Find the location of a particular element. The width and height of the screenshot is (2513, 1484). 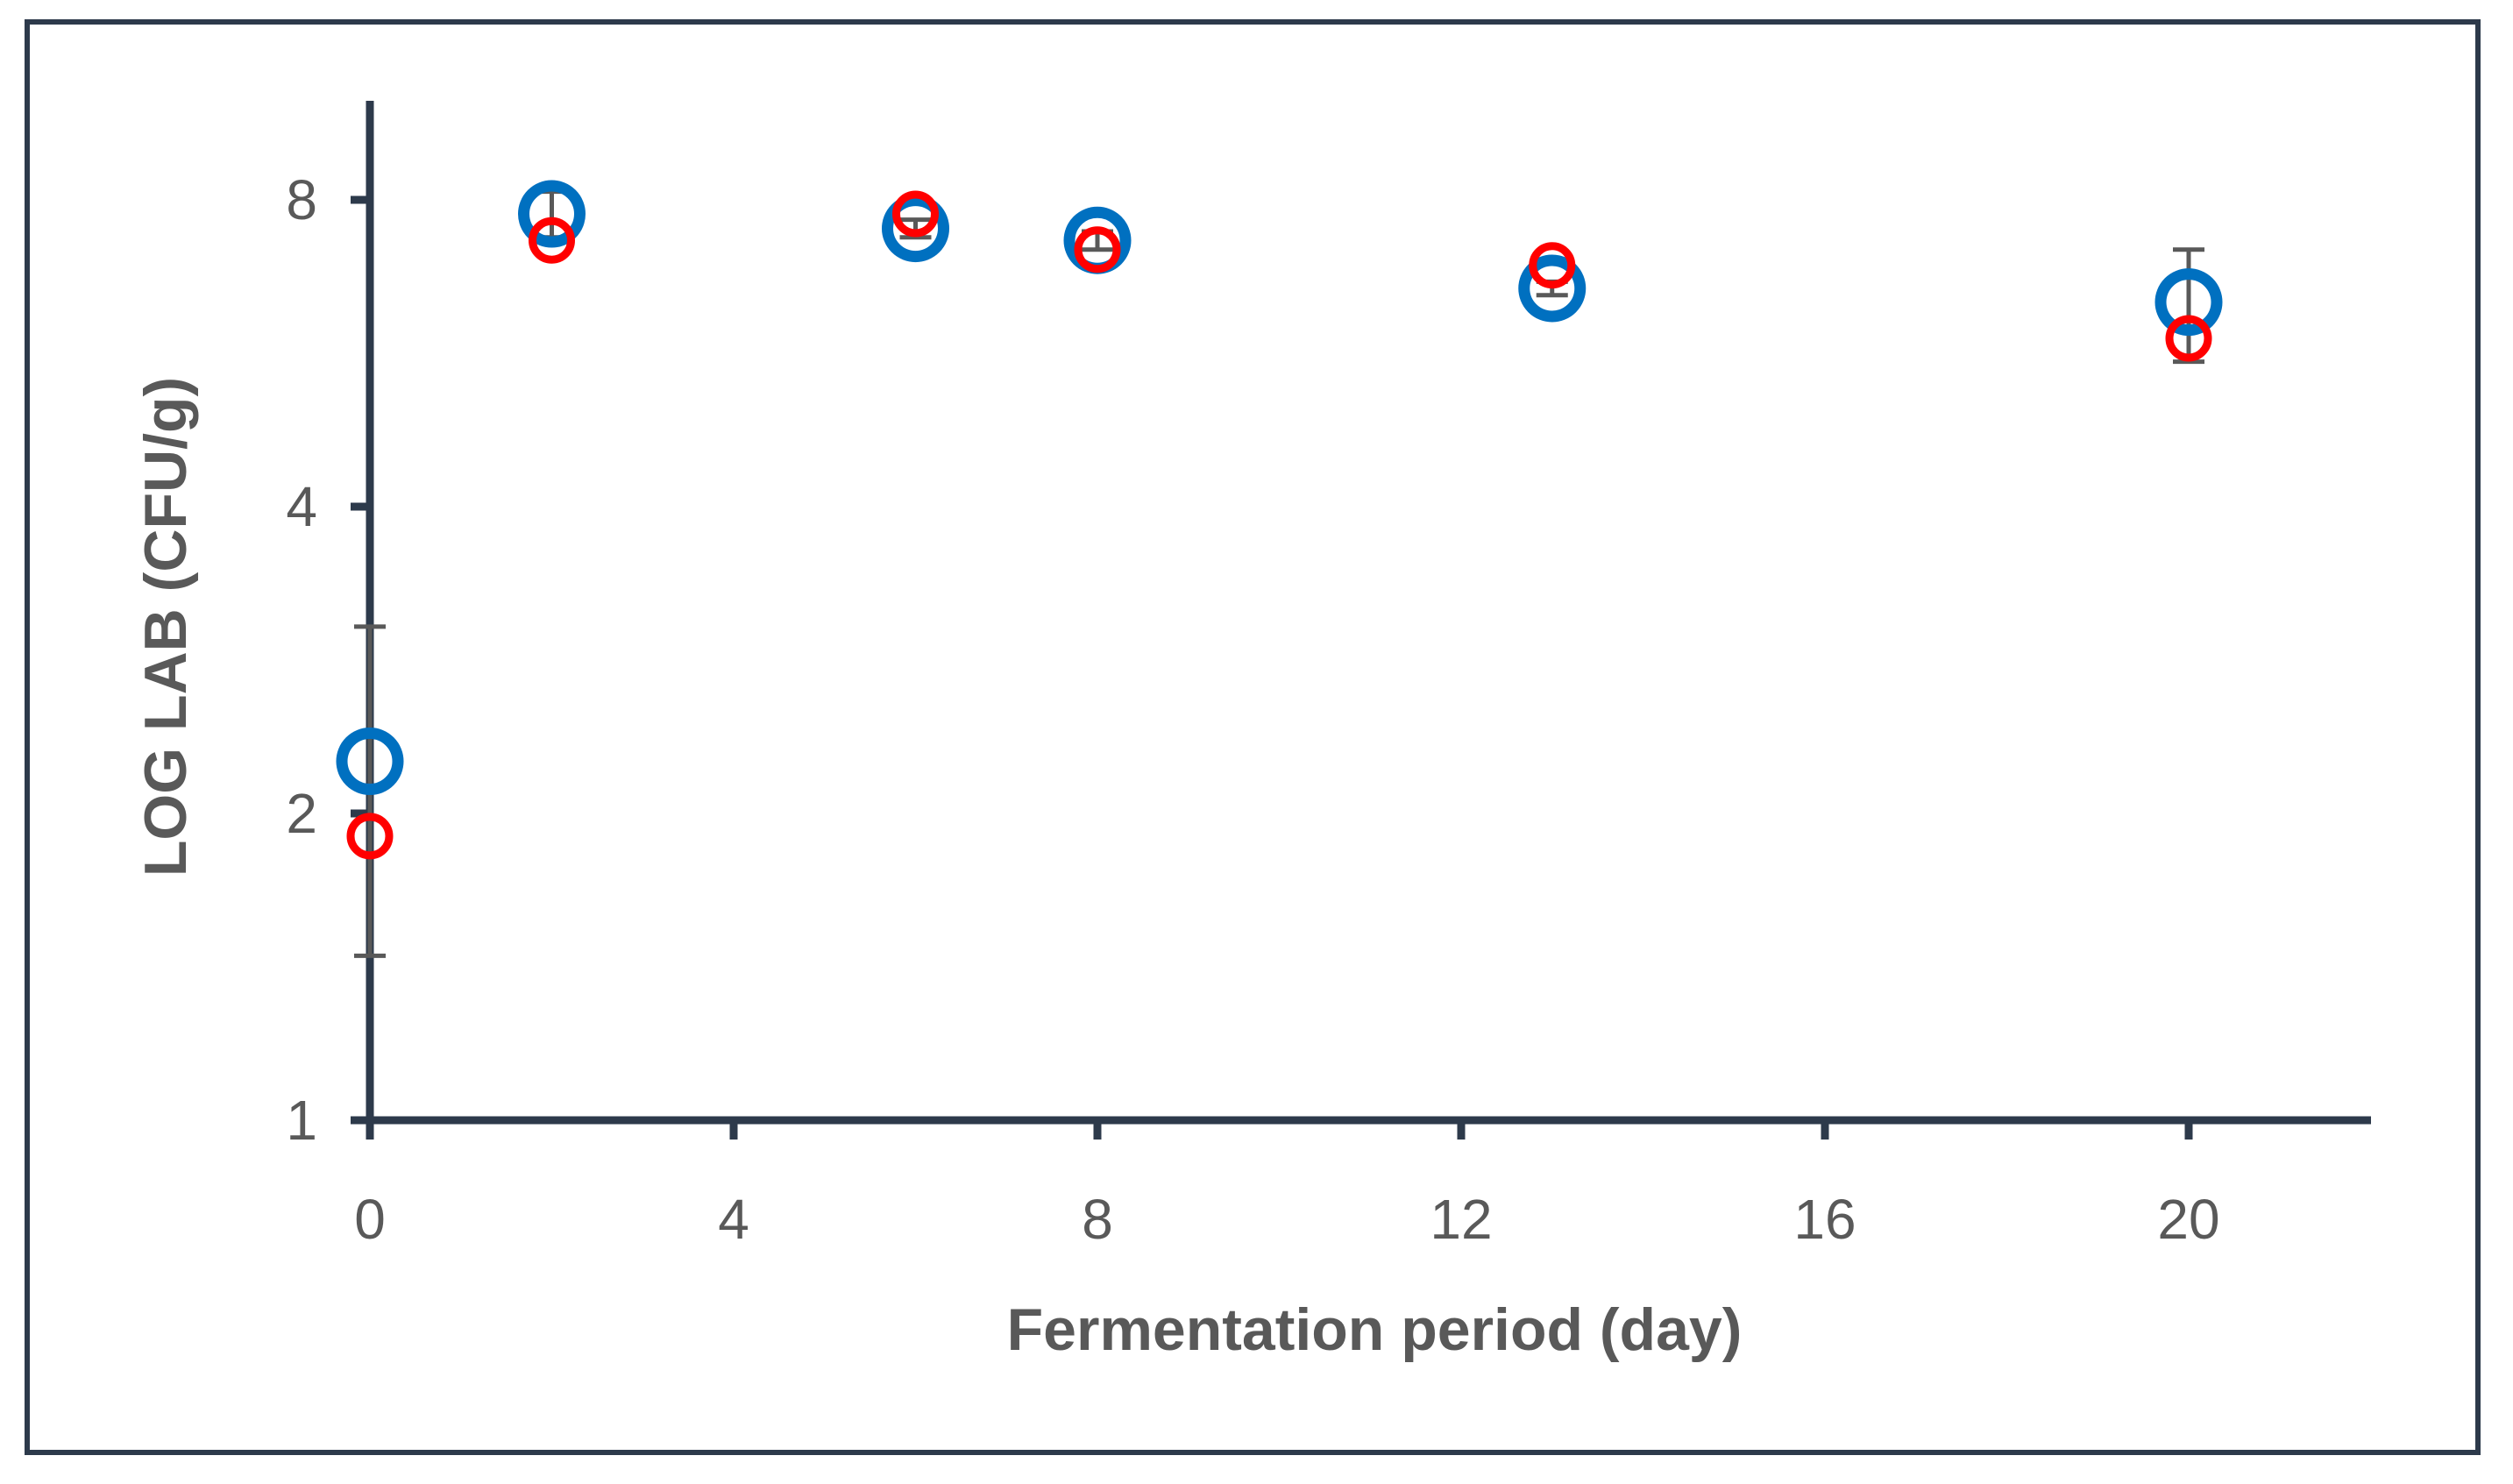

x-tick-label: 20 is located at coordinates (2188, 1219).